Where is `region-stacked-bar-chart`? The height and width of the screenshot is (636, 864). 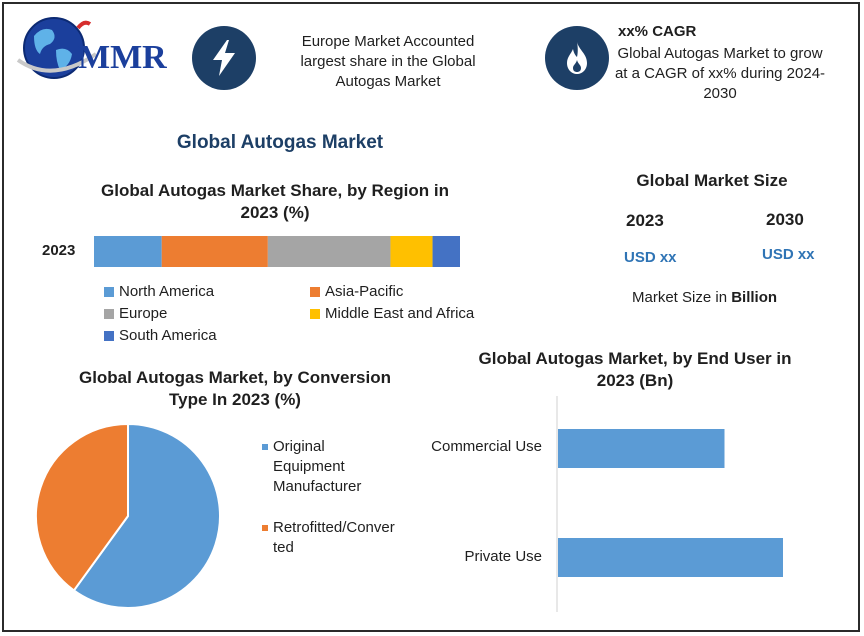
region-stacked-bar-chart is located at coordinates (277, 251).